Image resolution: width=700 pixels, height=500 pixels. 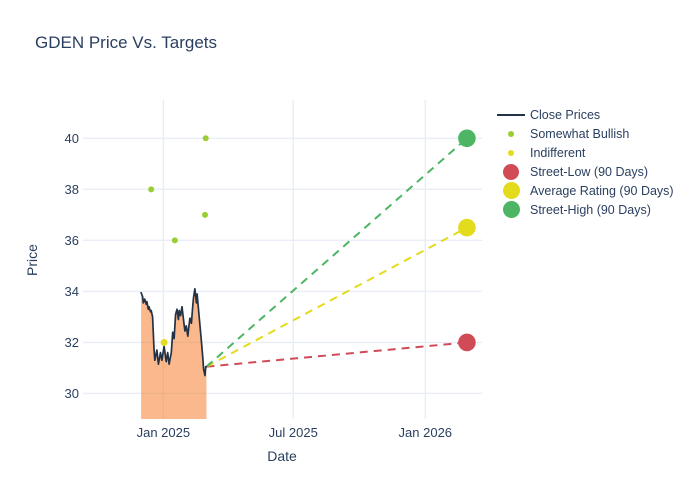 I want to click on legend-item-label: Street-High (90 Days), so click(x=590, y=209).